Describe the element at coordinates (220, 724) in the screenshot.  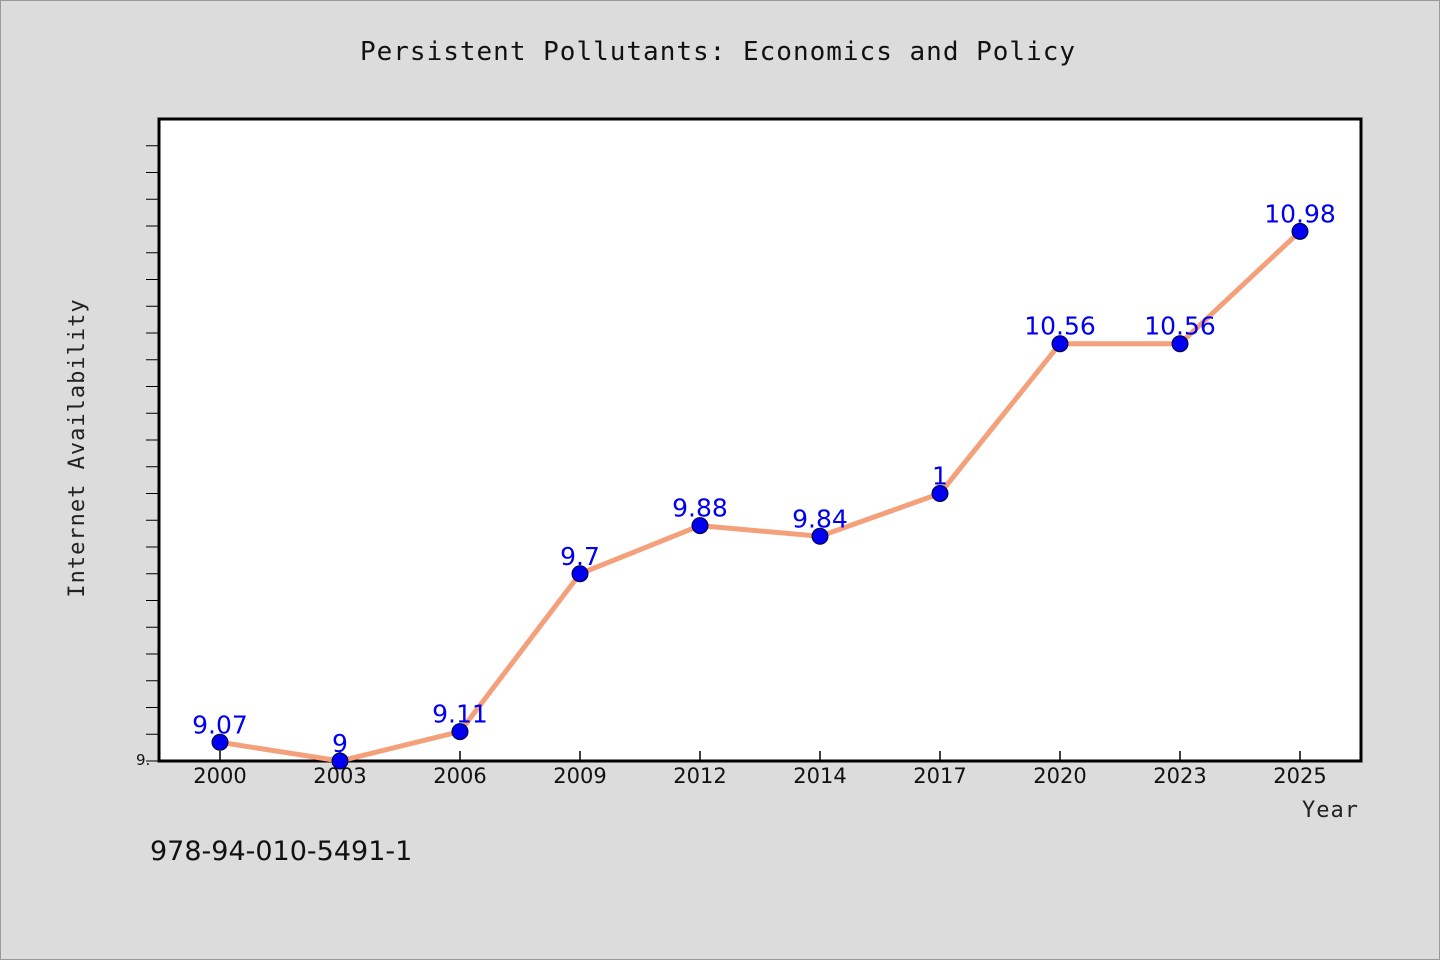
I see `data-label: 9.07` at that location.